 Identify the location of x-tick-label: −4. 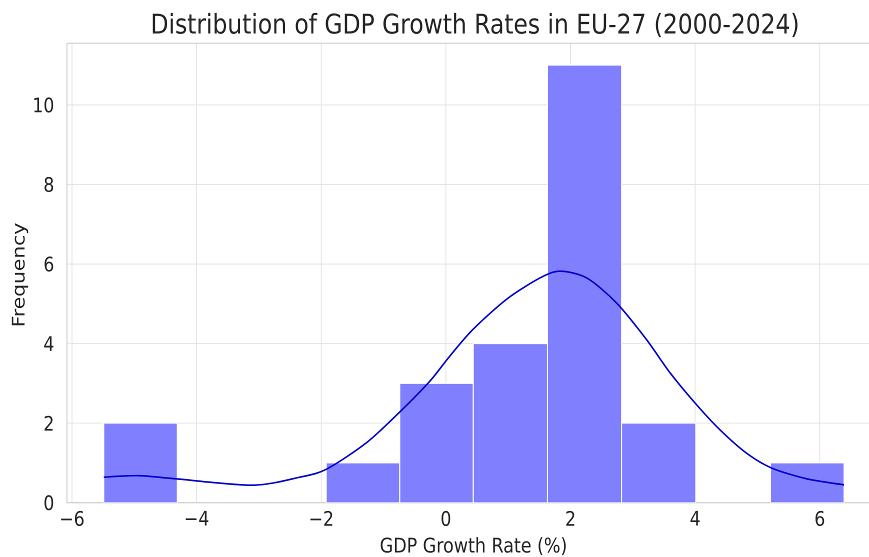
(197, 518).